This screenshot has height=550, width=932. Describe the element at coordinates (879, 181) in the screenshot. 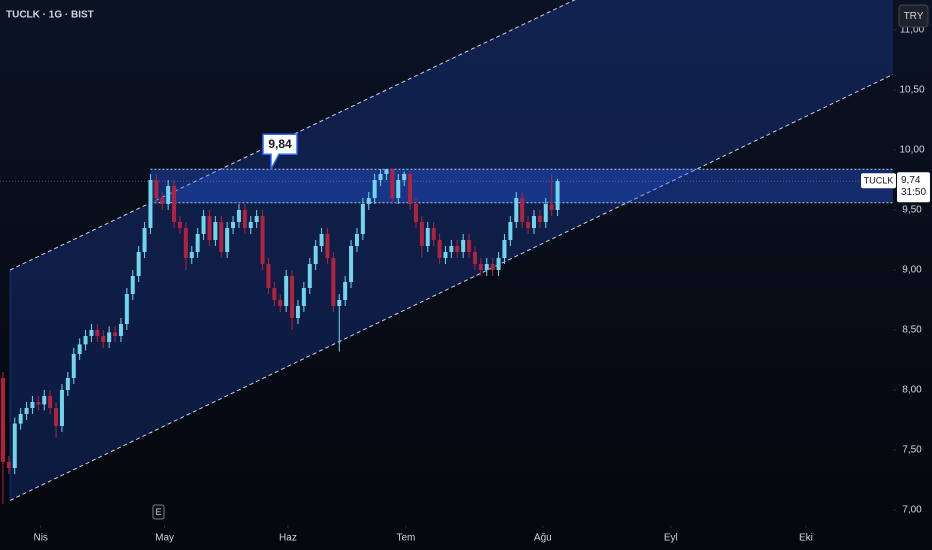

I see `symbol-label: TUCLK` at that location.